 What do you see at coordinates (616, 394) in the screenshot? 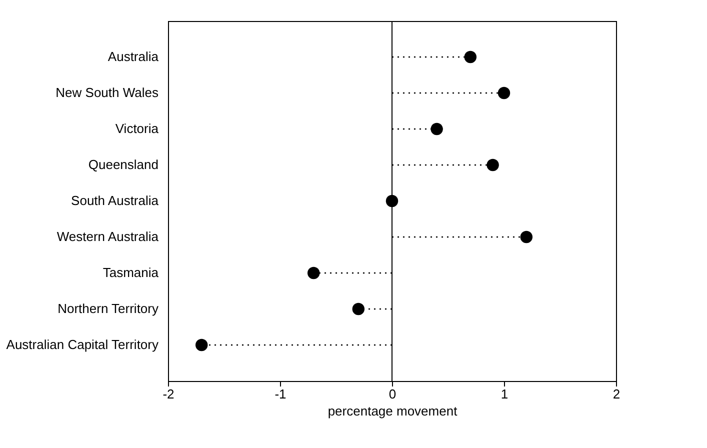
I see `x-tick-label: 2` at bounding box center [616, 394].